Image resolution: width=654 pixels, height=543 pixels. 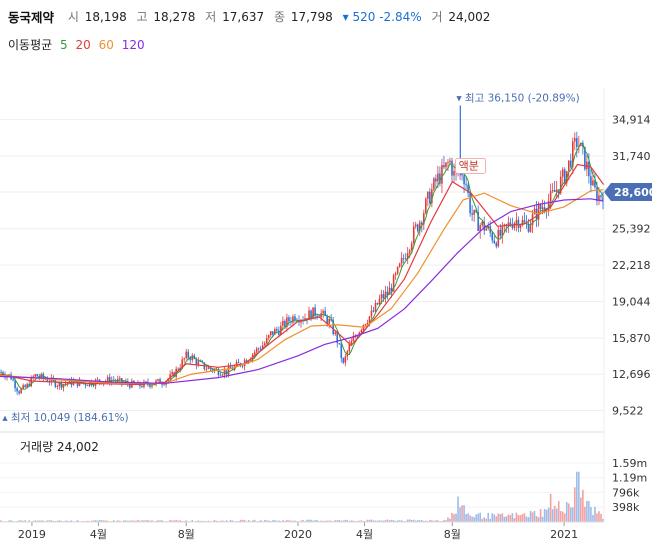 I want to click on ma-legend-20: 20, so click(x=83, y=45).